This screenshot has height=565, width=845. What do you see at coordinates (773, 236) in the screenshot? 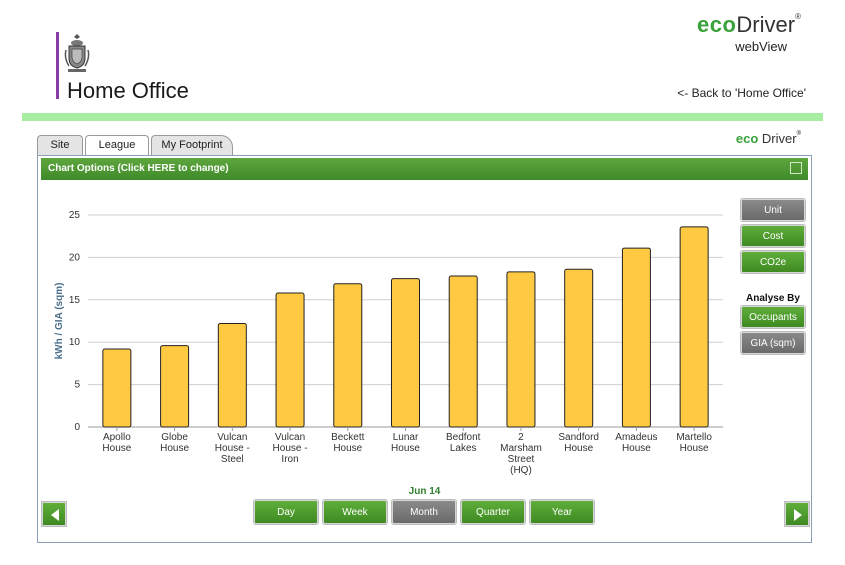
I see `cost-button: Cost` at bounding box center [773, 236].